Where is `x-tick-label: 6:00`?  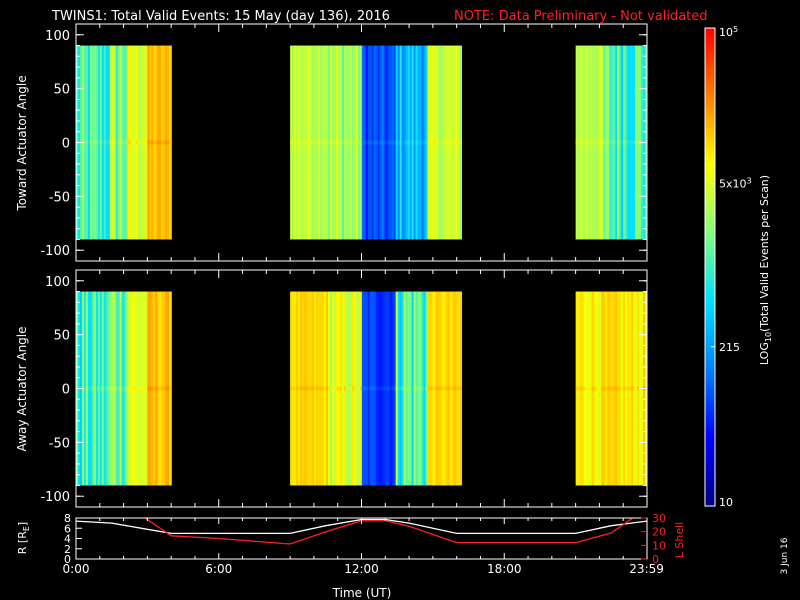
x-tick-label: 6:00 is located at coordinates (218, 569).